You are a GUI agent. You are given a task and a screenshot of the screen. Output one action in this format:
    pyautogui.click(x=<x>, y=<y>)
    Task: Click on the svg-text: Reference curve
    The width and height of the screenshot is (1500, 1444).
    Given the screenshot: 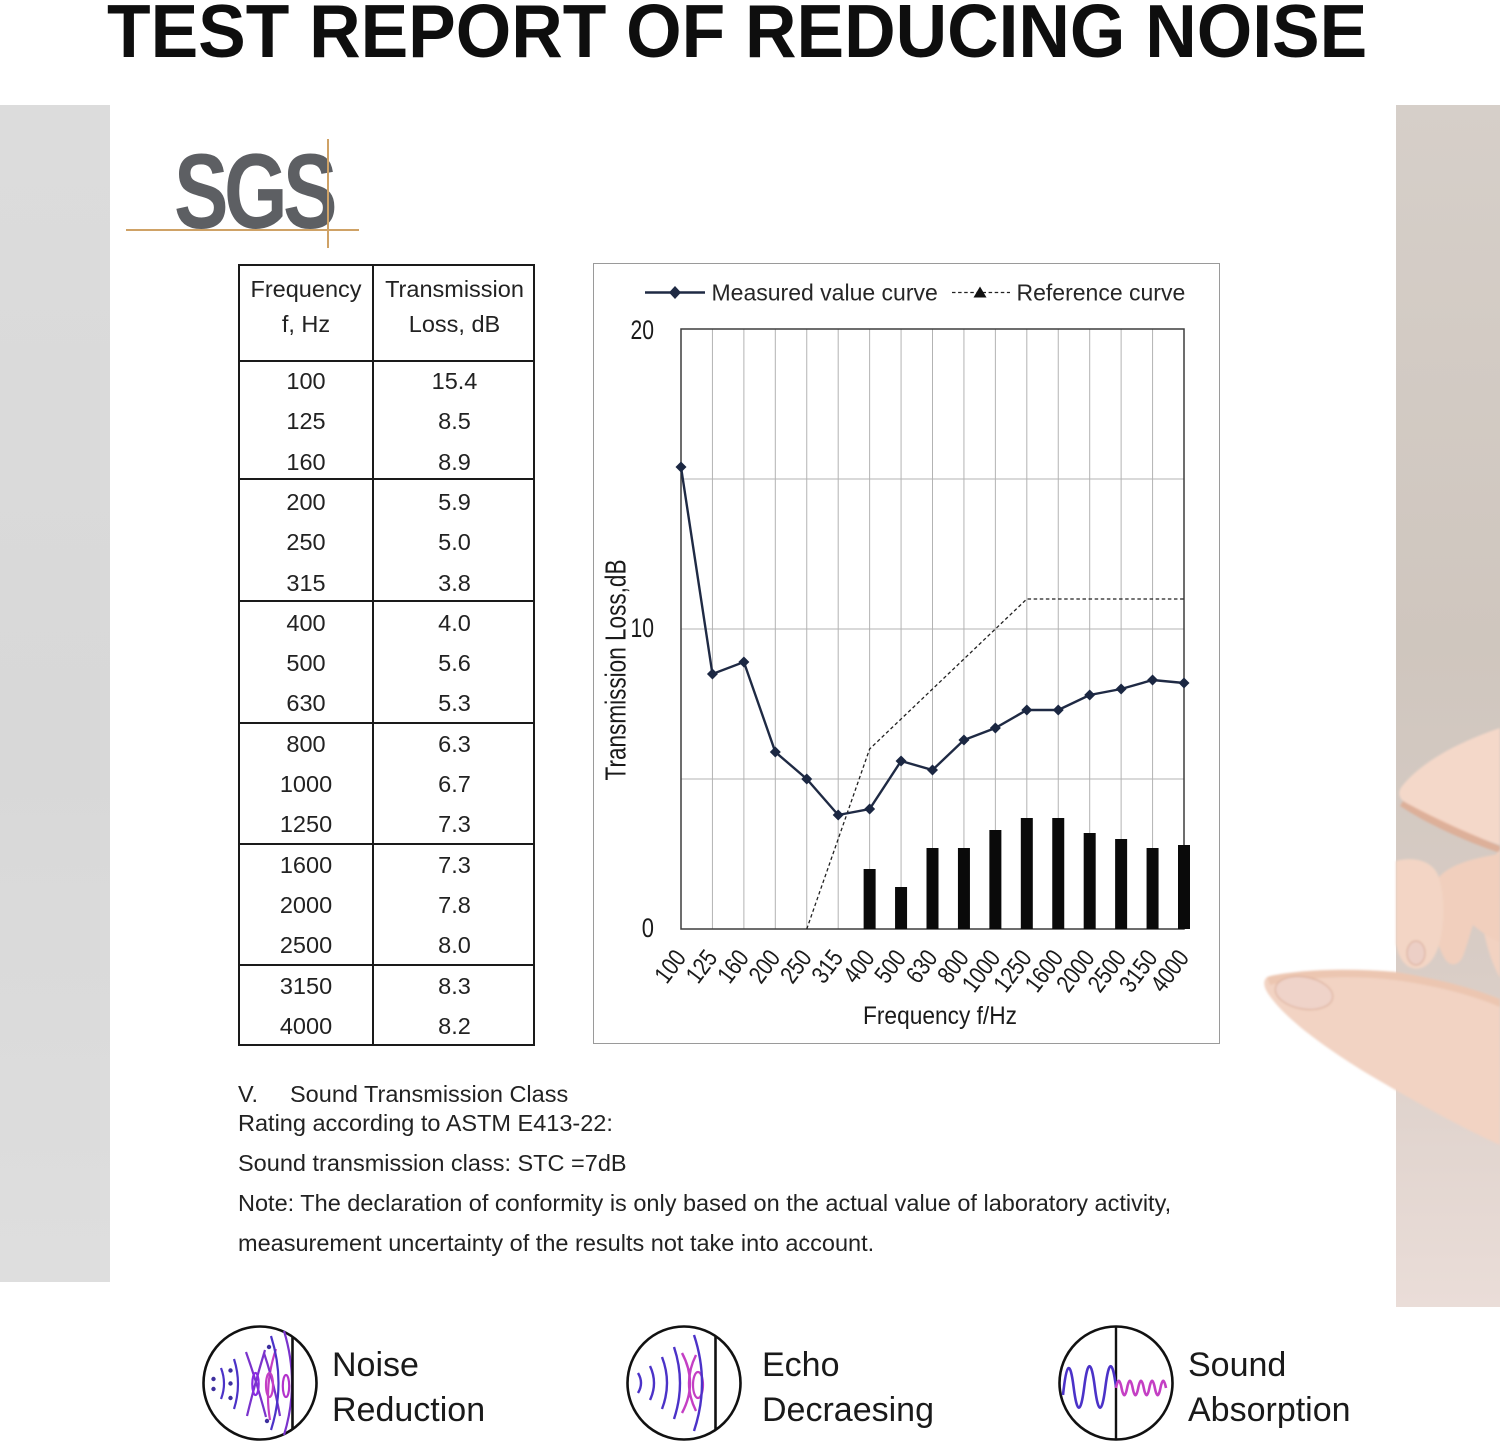 What is the action you would take?
    pyautogui.click(x=1101, y=293)
    